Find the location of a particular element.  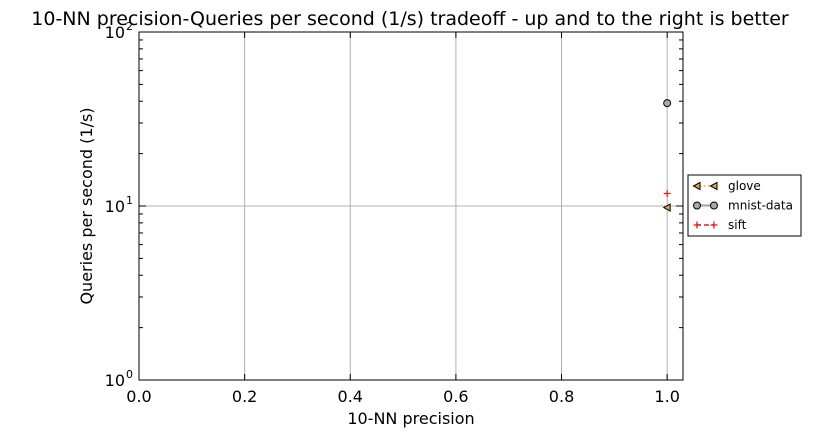

legend-item-mnist-data: mnist-data is located at coordinates (743, 206).